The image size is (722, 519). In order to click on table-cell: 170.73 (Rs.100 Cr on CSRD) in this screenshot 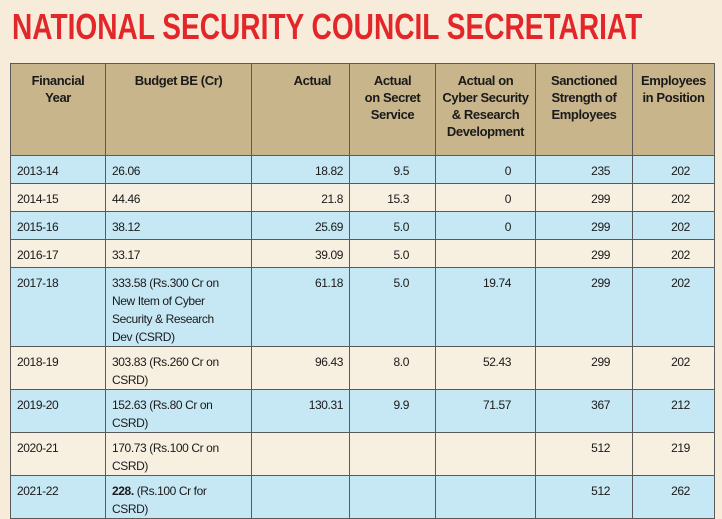, I will do `click(178, 454)`.